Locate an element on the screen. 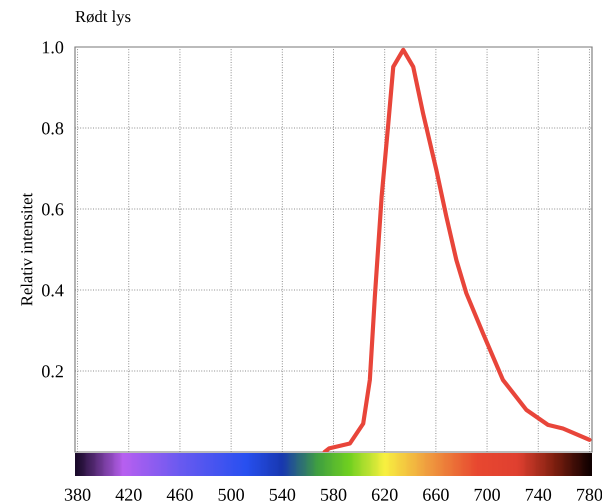  x-tick-label: 420 is located at coordinates (129, 494).